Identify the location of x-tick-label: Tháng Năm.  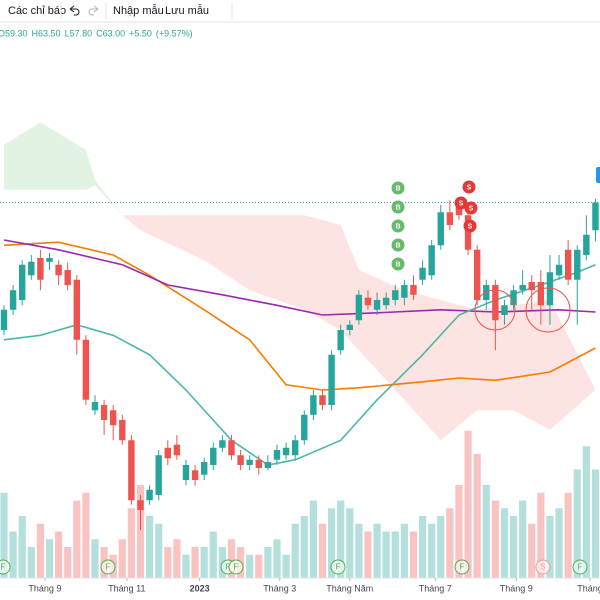
(349, 588).